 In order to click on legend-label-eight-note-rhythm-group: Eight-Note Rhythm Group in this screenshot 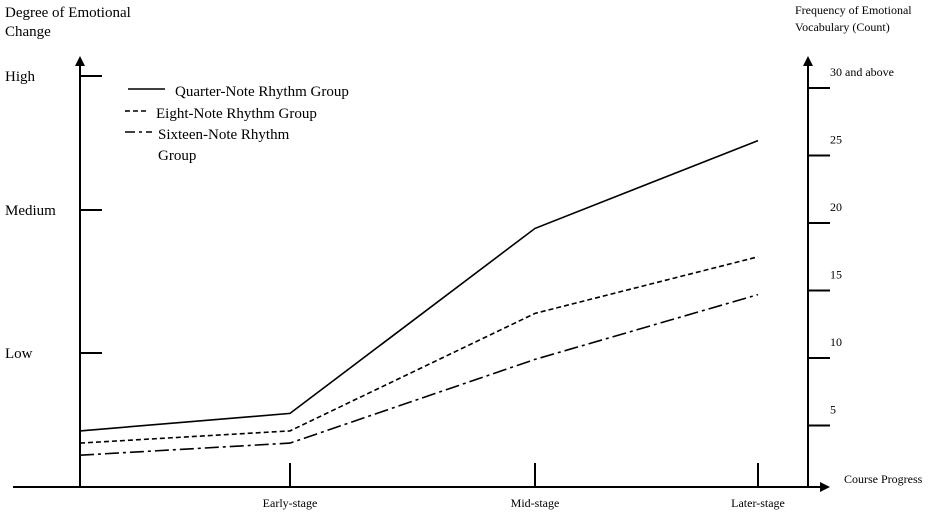, I will do `click(236, 114)`.